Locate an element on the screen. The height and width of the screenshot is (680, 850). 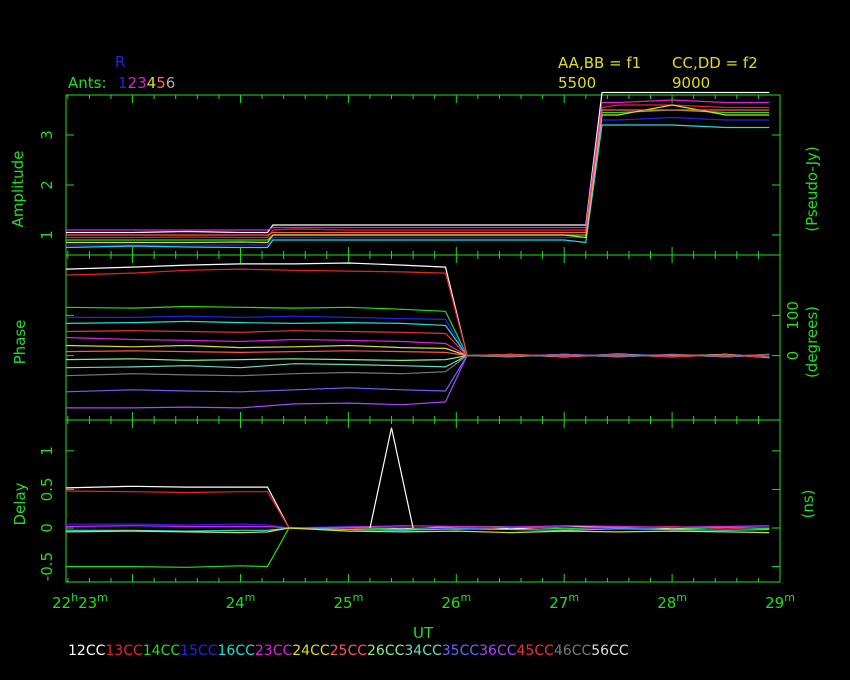
x-tick-label: 28m is located at coordinates (672, 601).